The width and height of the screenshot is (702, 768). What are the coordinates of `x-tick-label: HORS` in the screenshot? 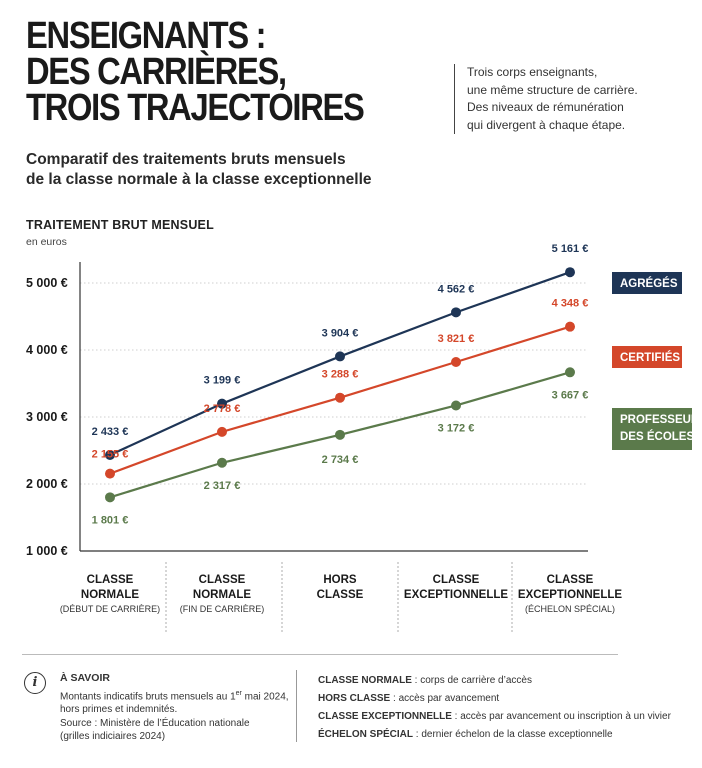 It's located at (340, 580).